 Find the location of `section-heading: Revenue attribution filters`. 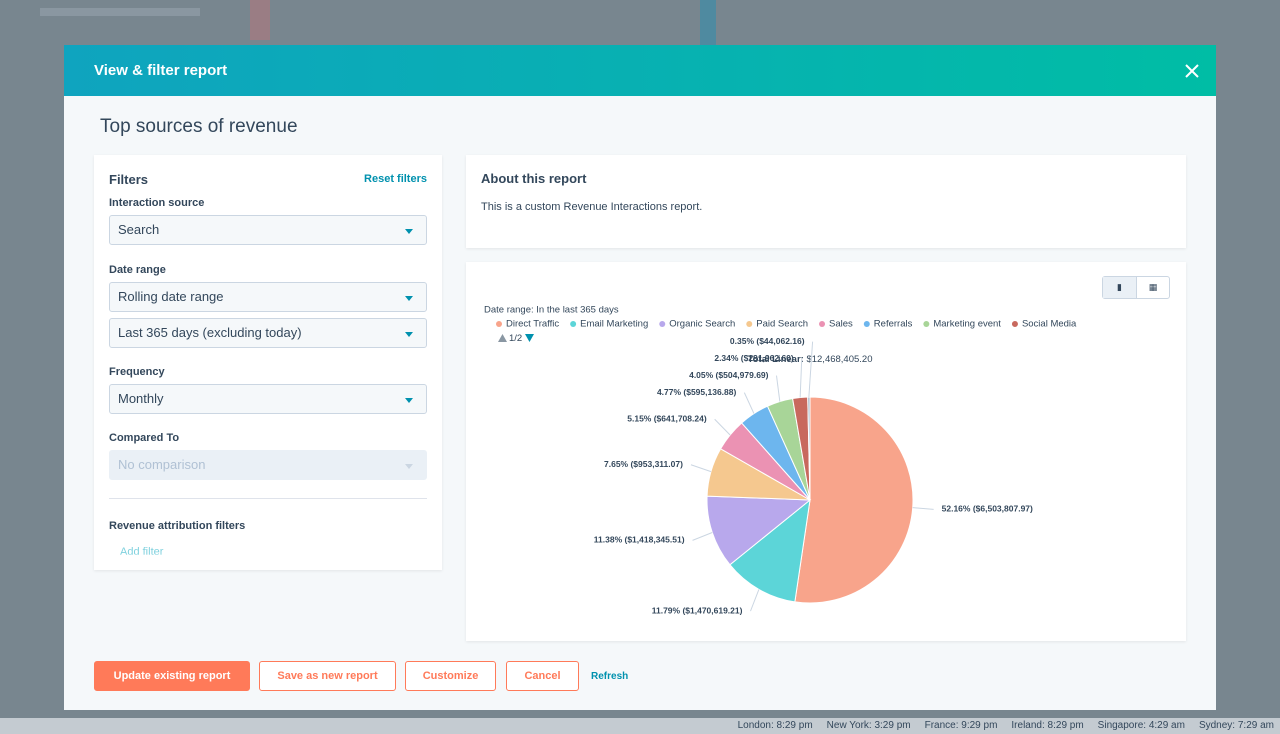

section-heading: Revenue attribution filters is located at coordinates (177, 526).